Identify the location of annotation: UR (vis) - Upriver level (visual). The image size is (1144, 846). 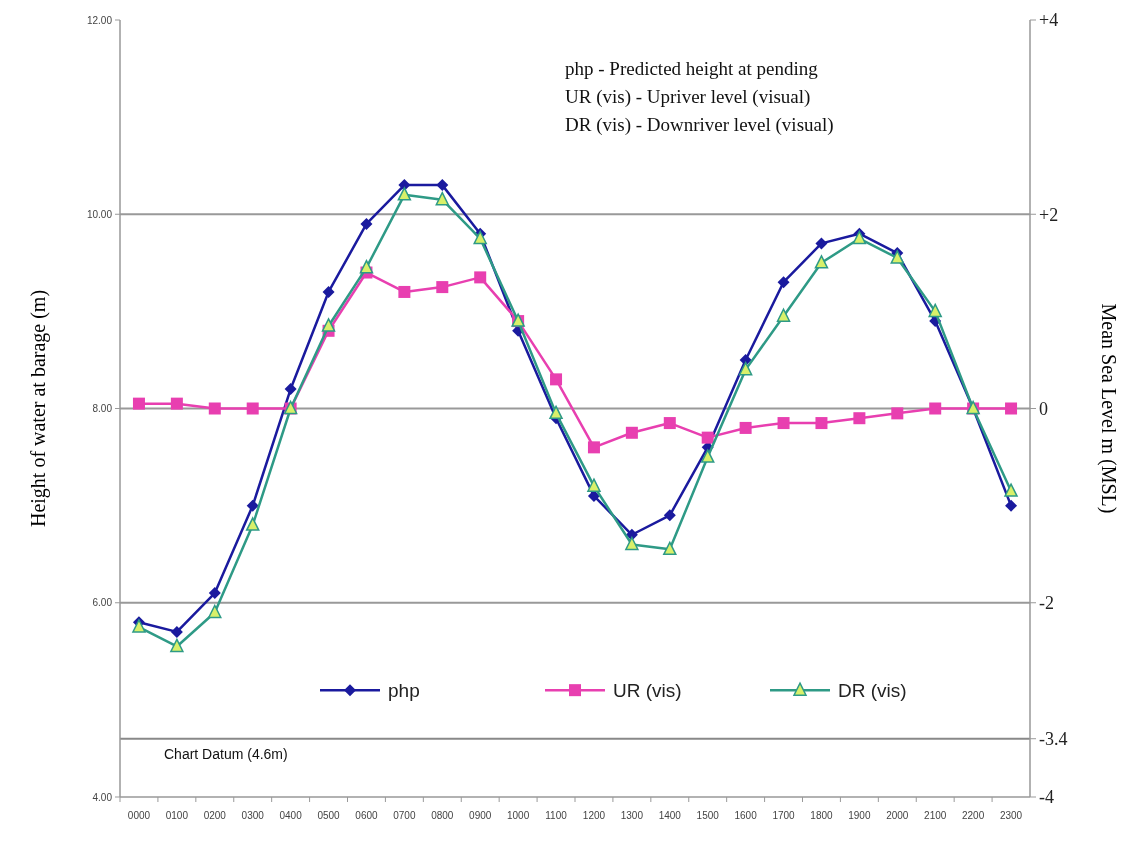
(688, 97).